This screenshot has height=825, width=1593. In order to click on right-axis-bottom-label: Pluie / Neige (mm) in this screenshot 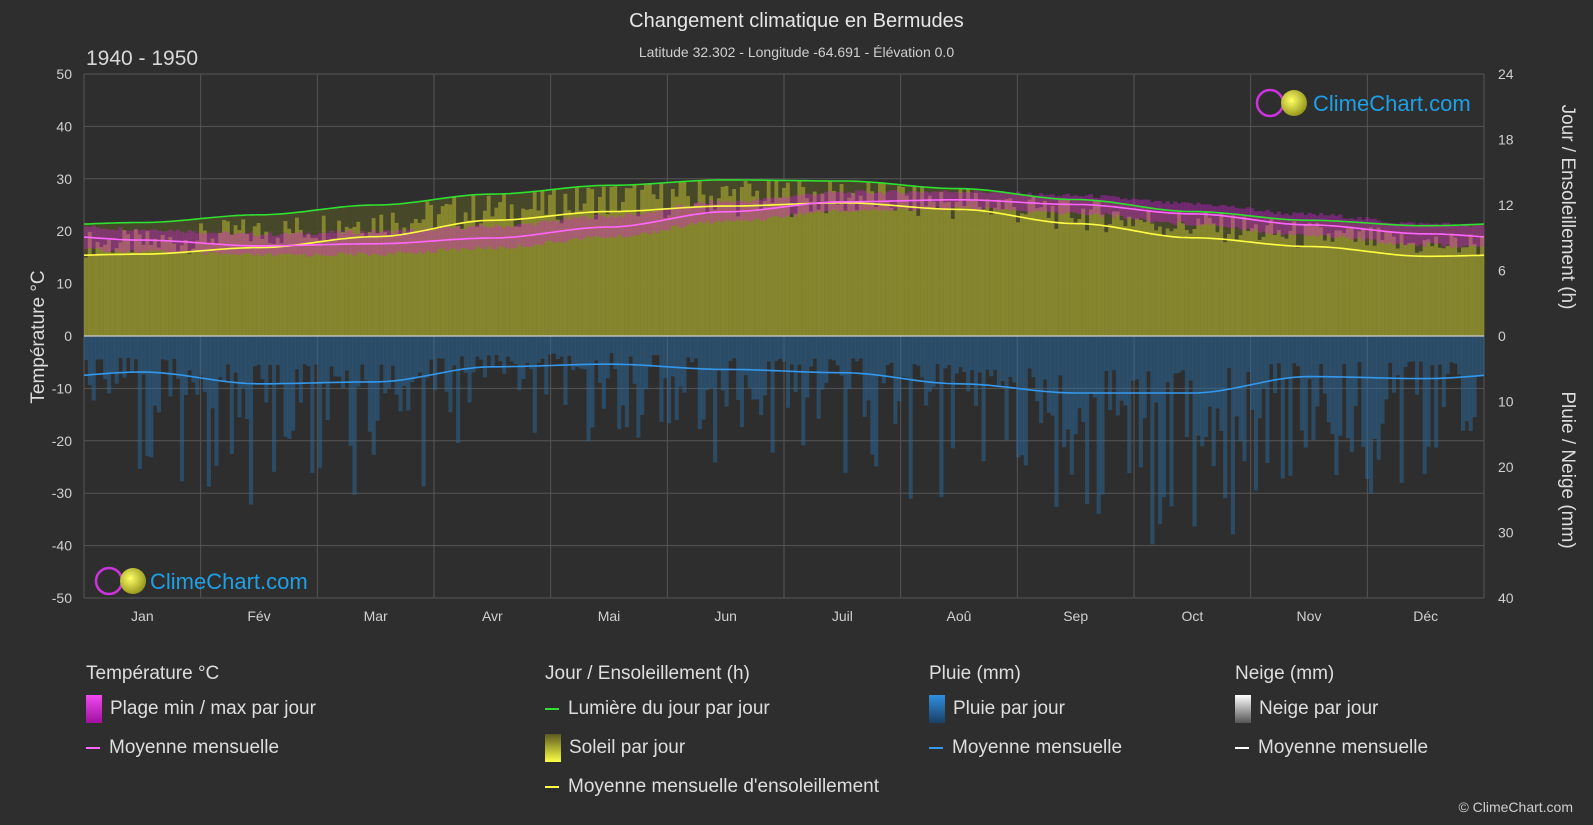, I will do `click(1567, 469)`.